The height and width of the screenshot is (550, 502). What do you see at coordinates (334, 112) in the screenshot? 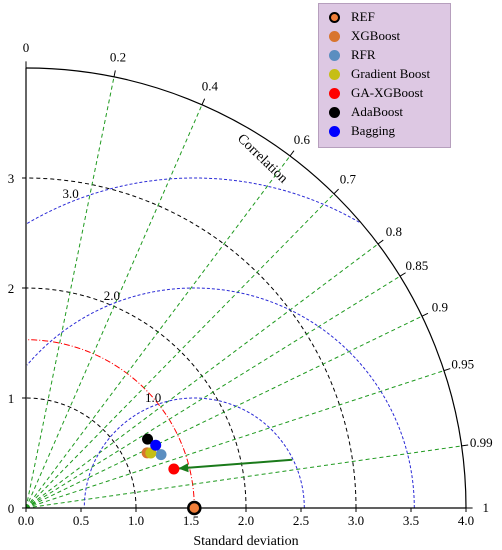
I see `legend-marker-adaboost` at bounding box center [334, 112].